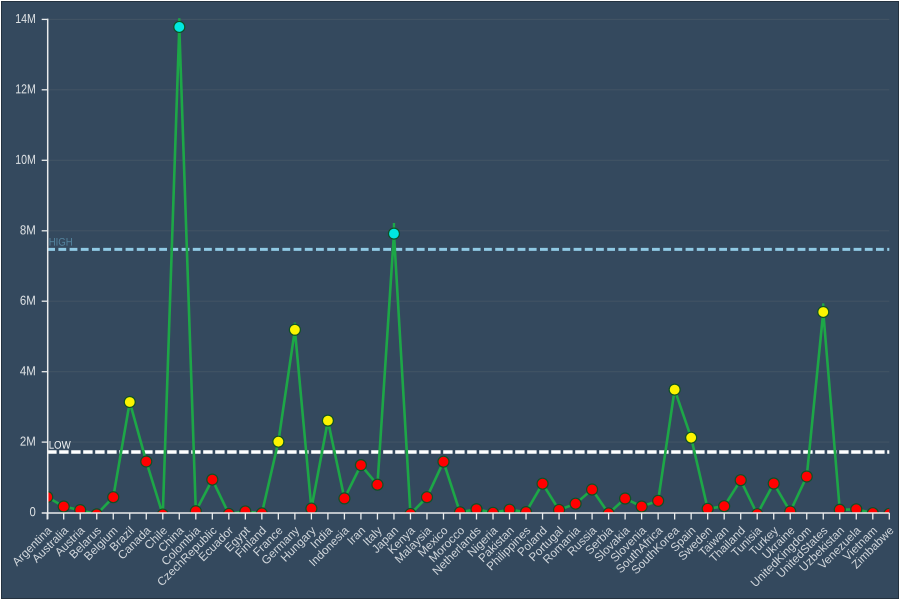 This screenshot has width=900, height=605. What do you see at coordinates (32, 511) in the screenshot?
I see `svg-text: 0` at bounding box center [32, 511].